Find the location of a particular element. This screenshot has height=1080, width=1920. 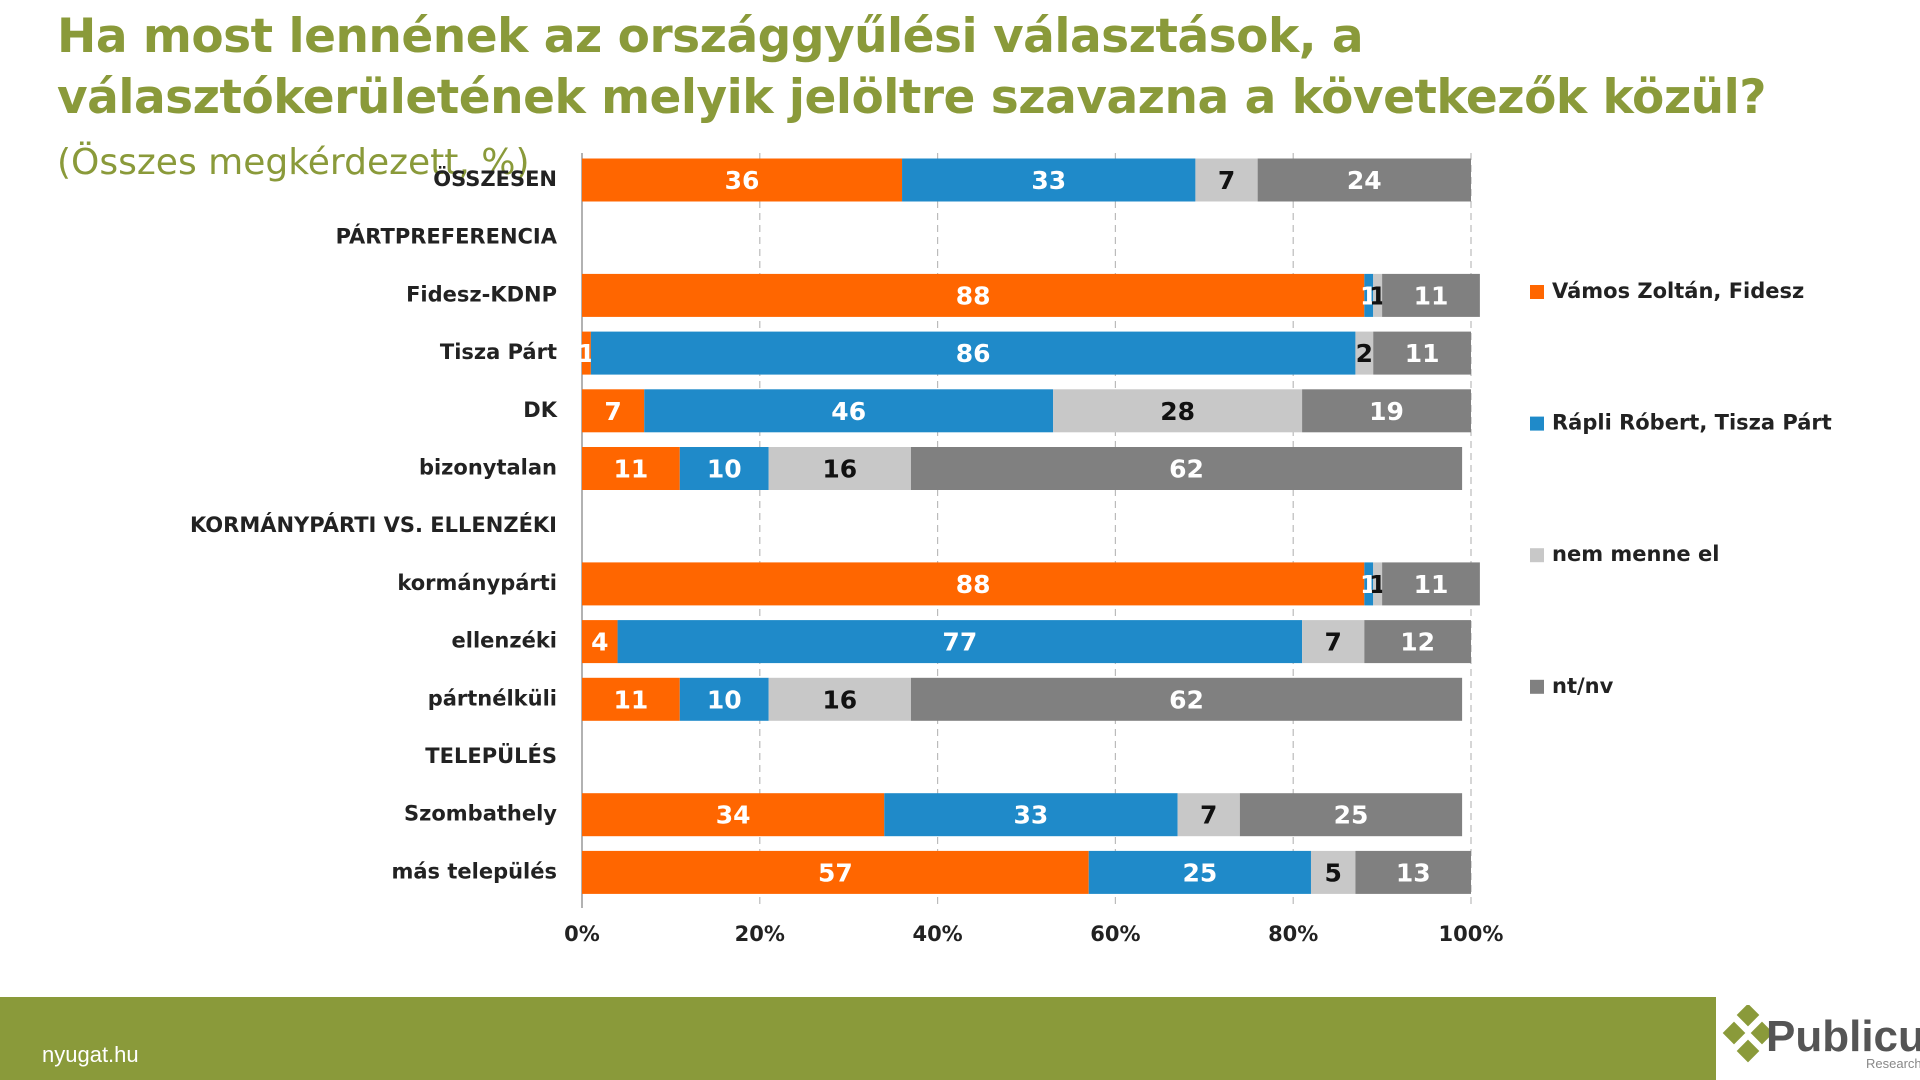

brand-sub: Research is located at coordinates (1893, 1063).